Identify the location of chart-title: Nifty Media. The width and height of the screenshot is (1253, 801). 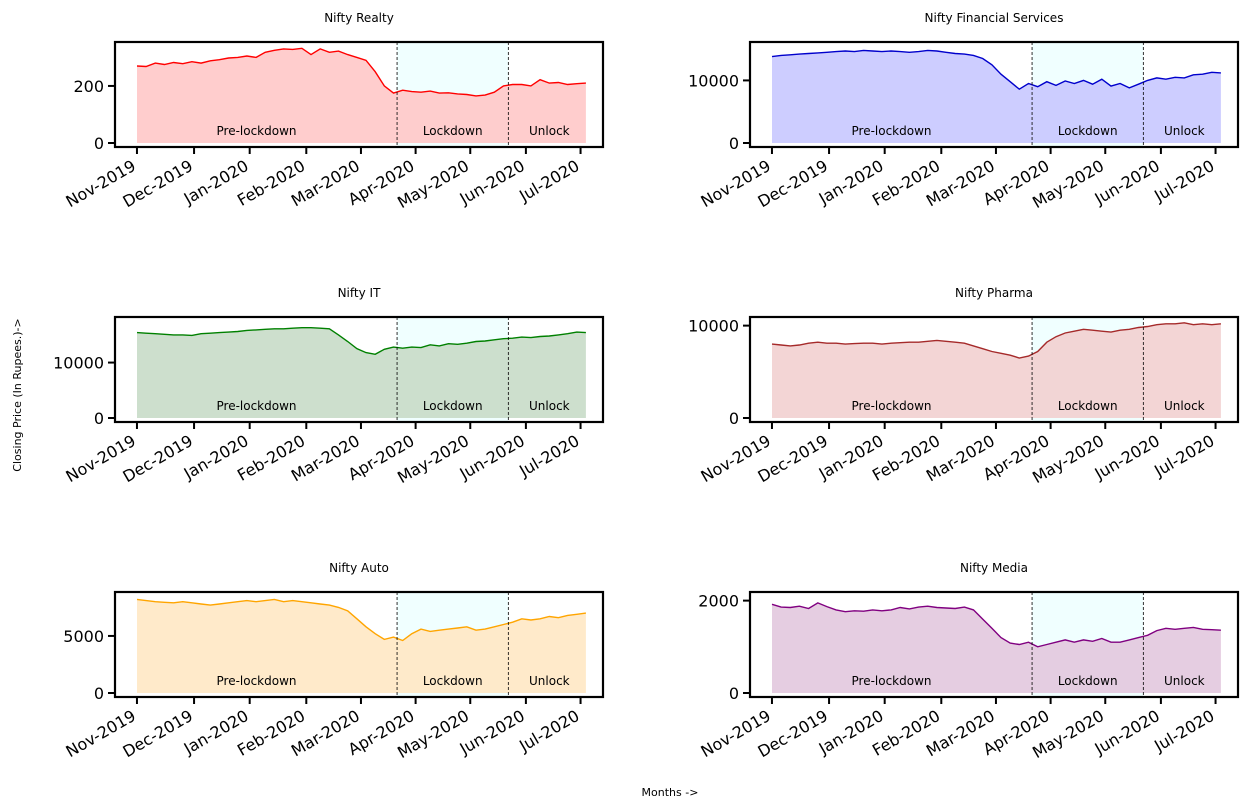
(994, 568).